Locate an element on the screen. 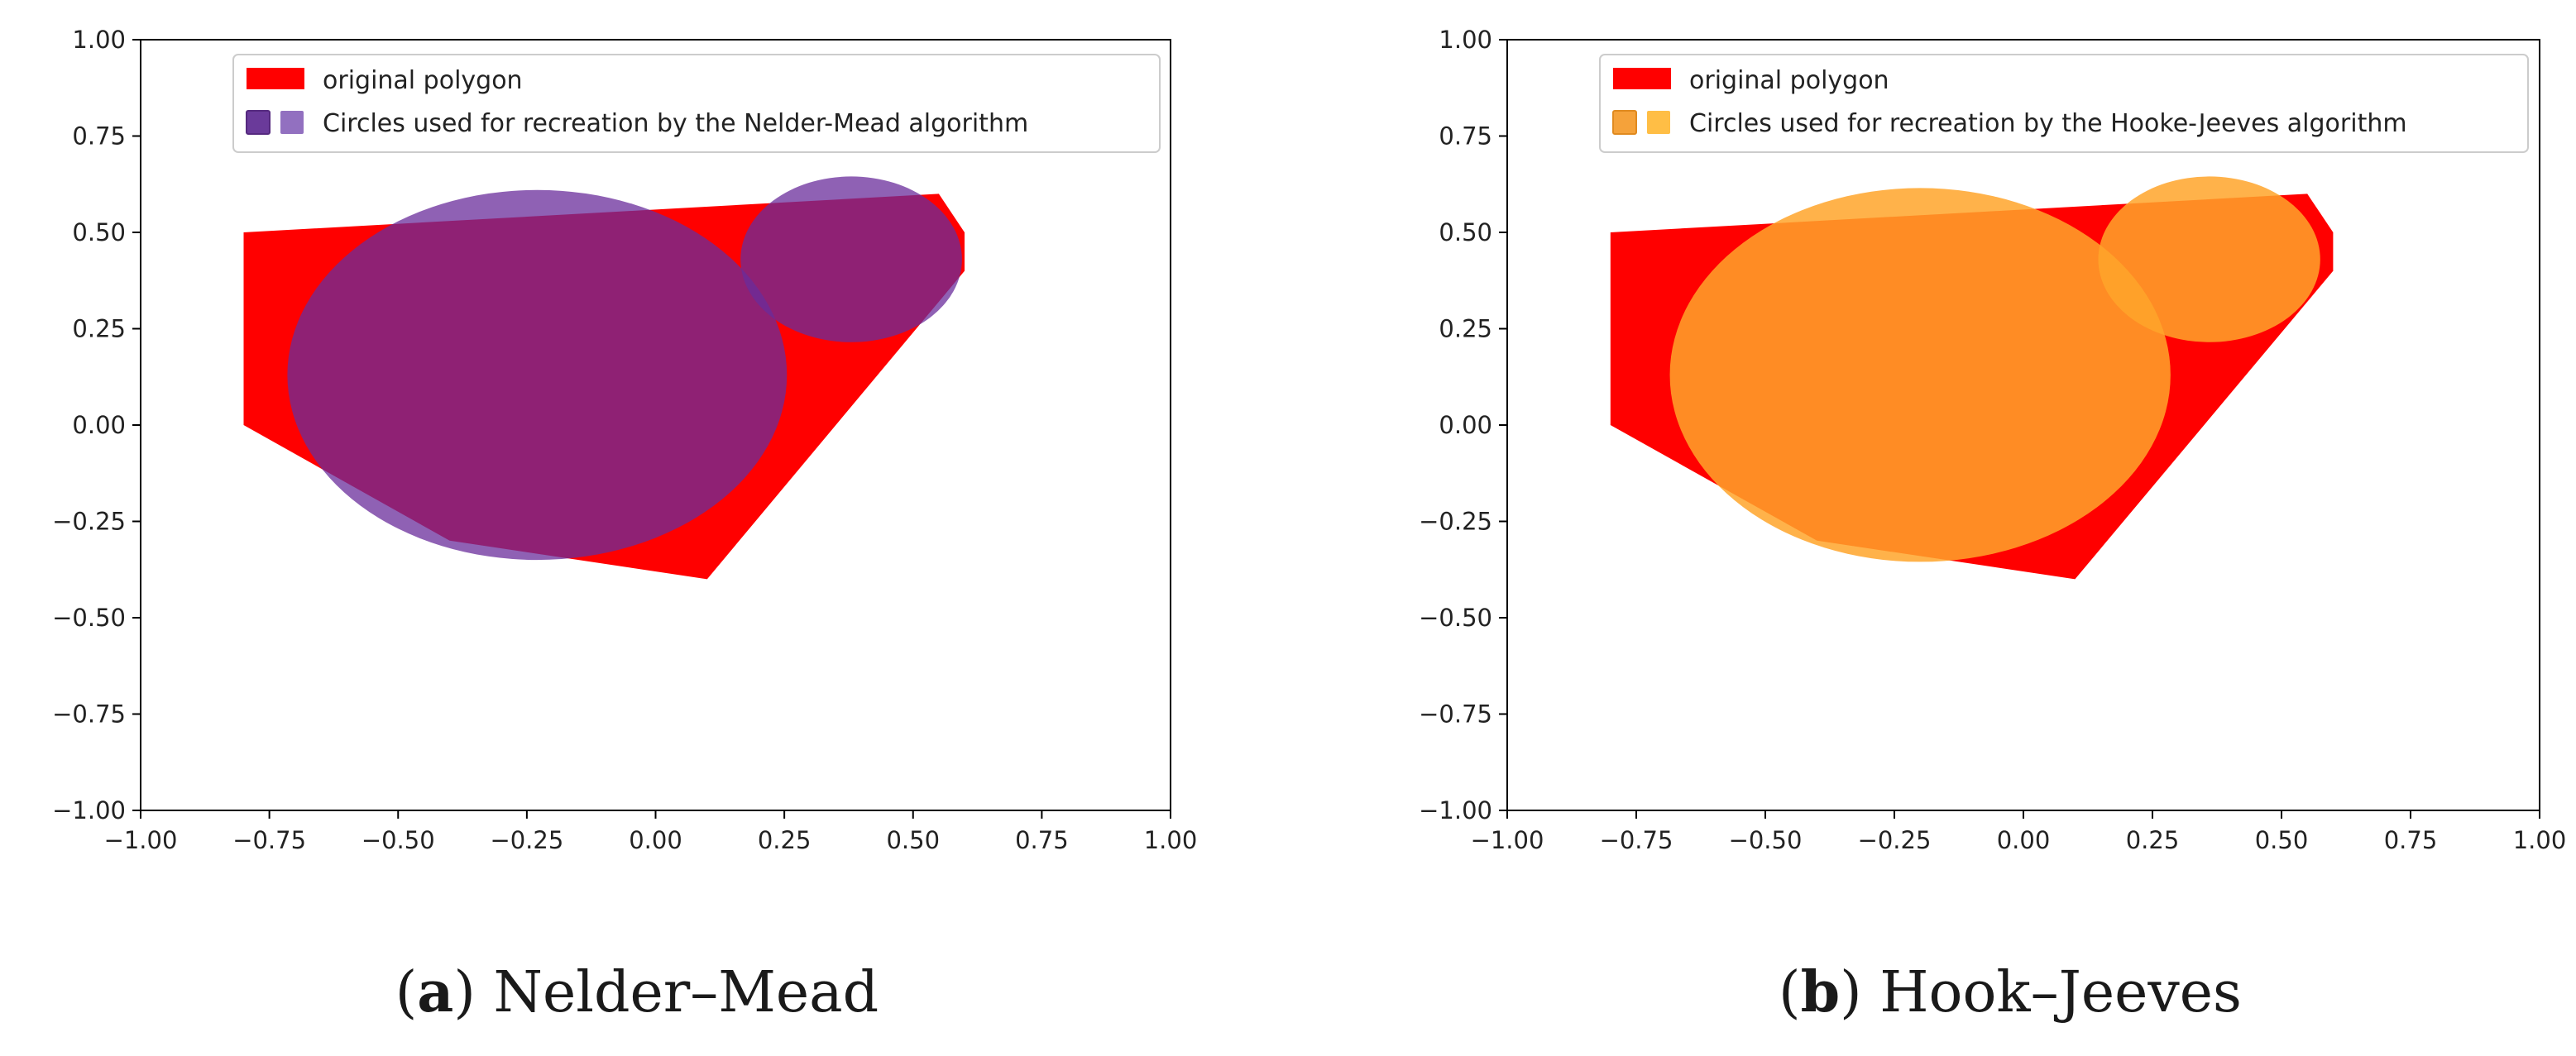  caption-text: Hook–Jeeves is located at coordinates (2051, 992).